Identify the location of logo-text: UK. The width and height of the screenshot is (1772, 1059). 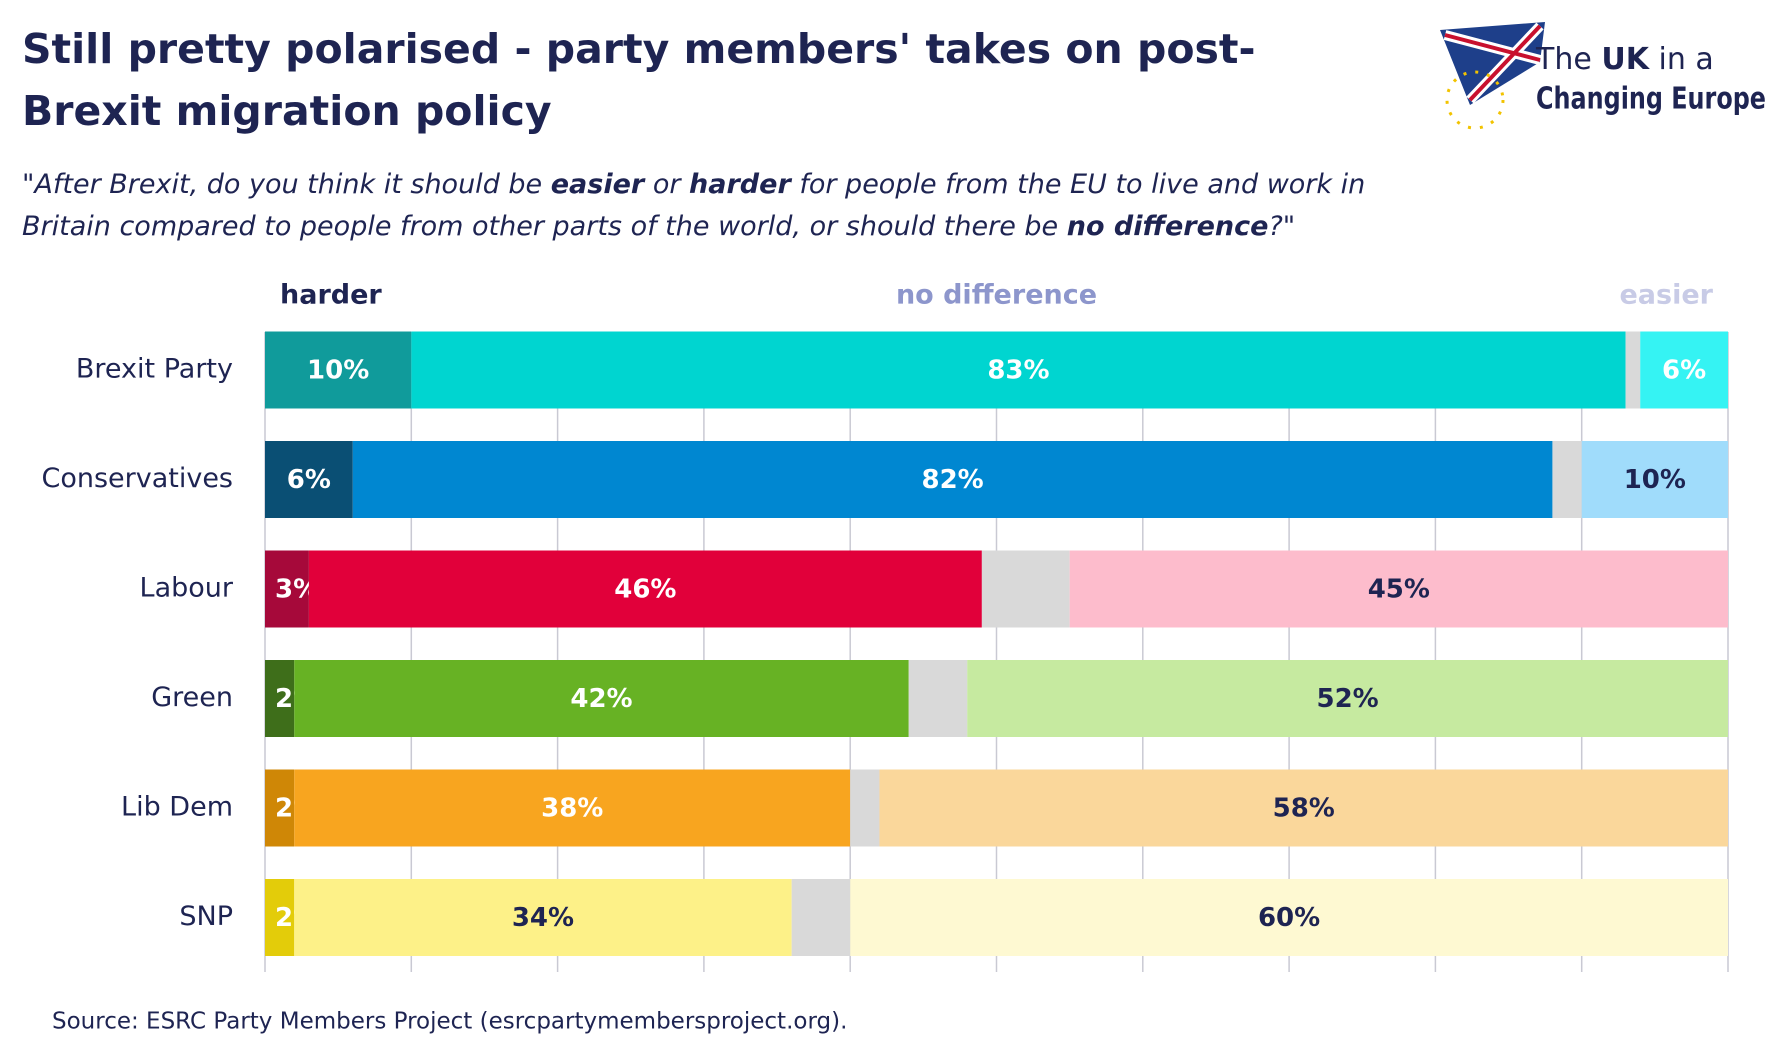
(1625, 59).